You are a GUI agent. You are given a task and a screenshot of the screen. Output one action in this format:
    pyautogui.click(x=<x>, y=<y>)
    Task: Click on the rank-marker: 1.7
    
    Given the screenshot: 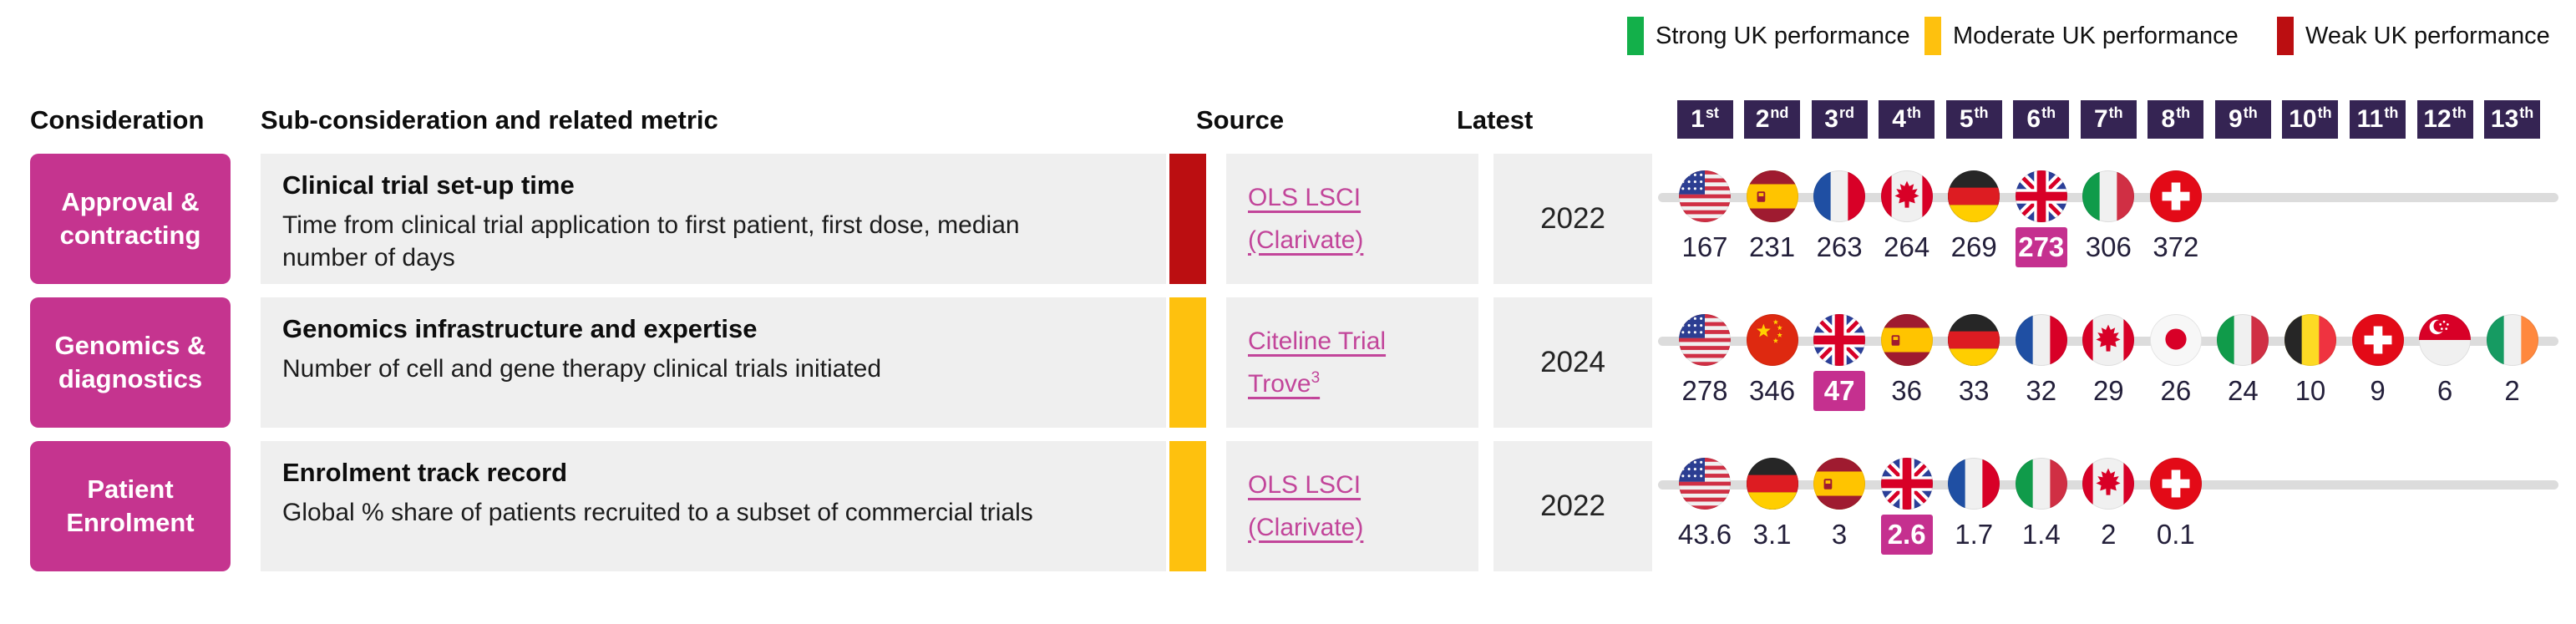 What is the action you would take?
    pyautogui.click(x=1973, y=506)
    